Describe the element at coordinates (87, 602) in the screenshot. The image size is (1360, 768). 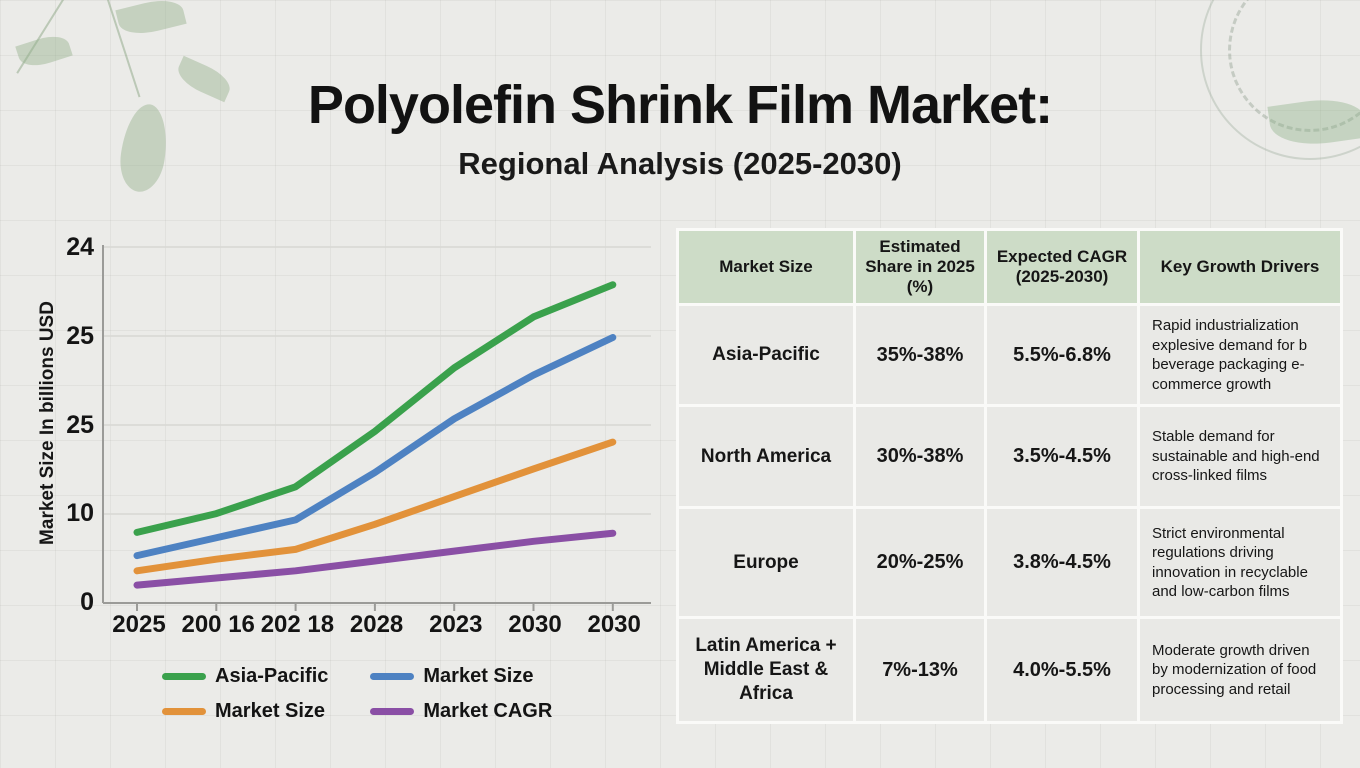
I see `y-tick-label: 0` at that location.